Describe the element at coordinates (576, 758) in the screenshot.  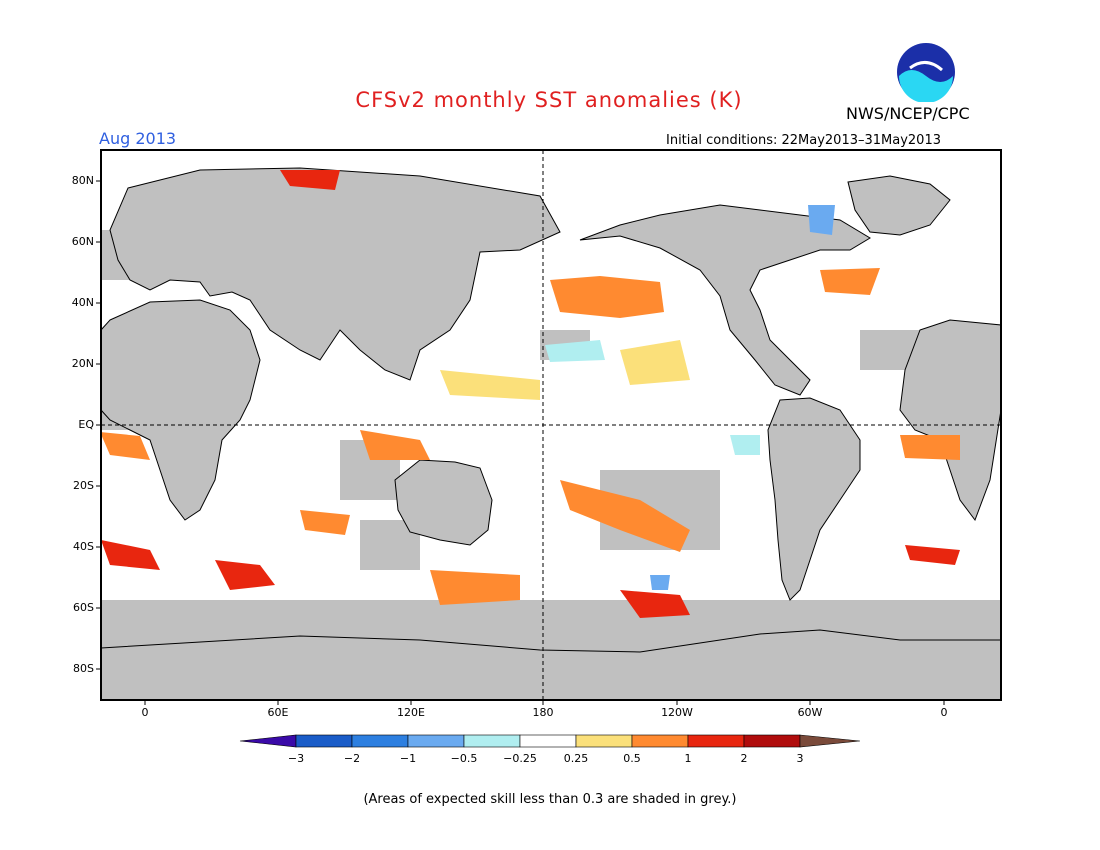
I see `colorbar-label: 0.25` at that location.